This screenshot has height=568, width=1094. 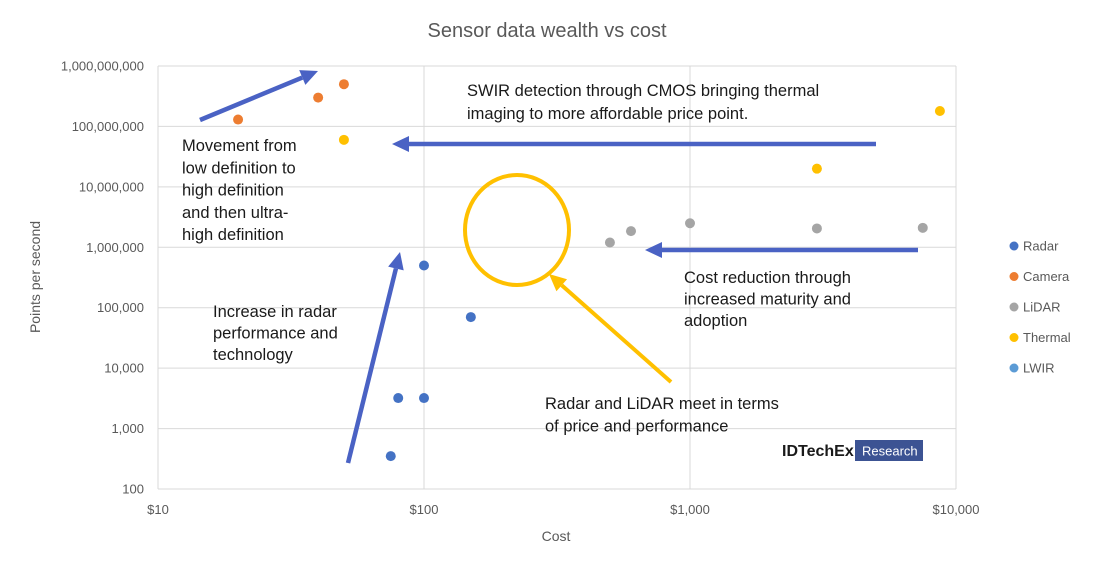 What do you see at coordinates (563, 509) in the screenshot?
I see `x-axis-ticks: $10 $100 $1,000 $10,000` at bounding box center [563, 509].